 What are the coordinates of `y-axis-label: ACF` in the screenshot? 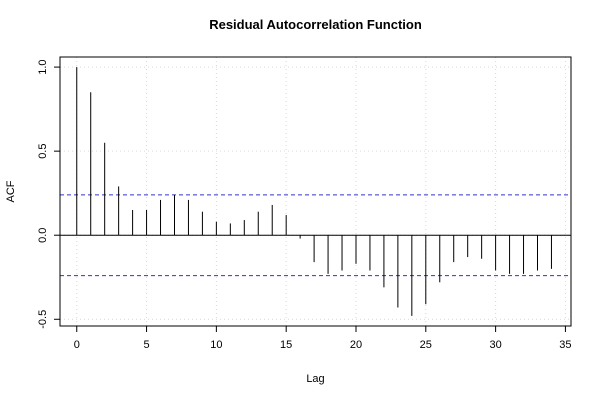 It's located at (11, 191).